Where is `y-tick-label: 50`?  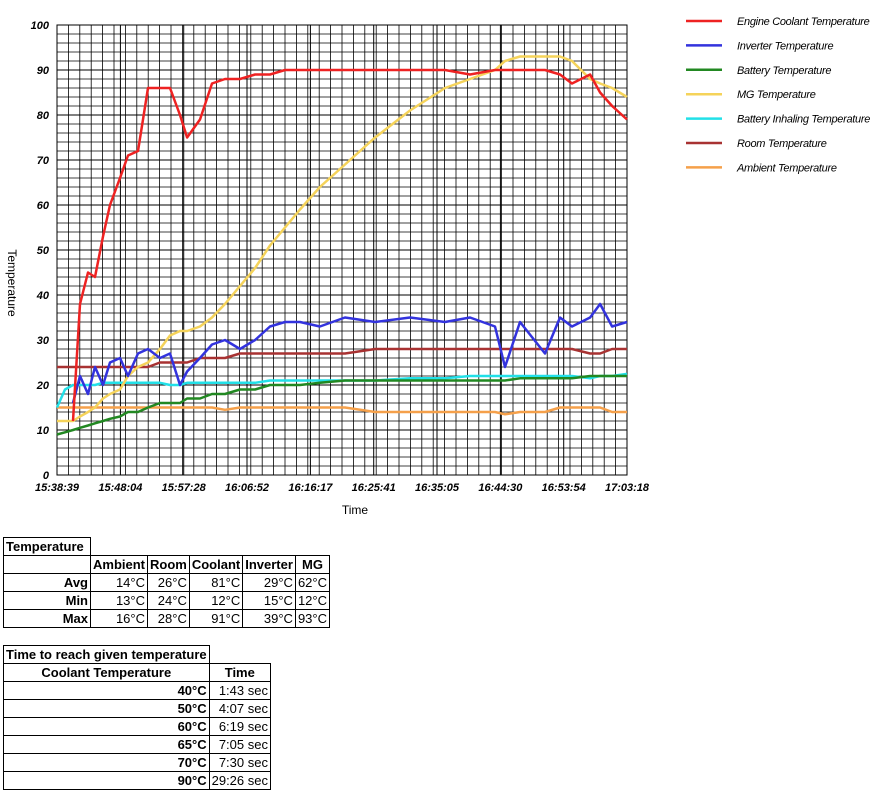 y-tick-label: 50 is located at coordinates (43, 251).